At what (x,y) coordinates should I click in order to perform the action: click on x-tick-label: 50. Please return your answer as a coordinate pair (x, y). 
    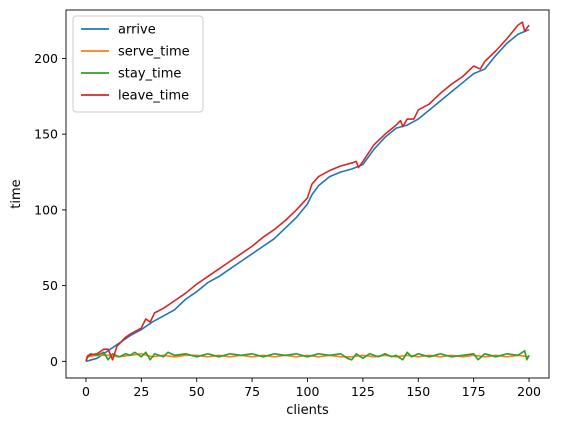
    Looking at the image, I should click on (197, 391).